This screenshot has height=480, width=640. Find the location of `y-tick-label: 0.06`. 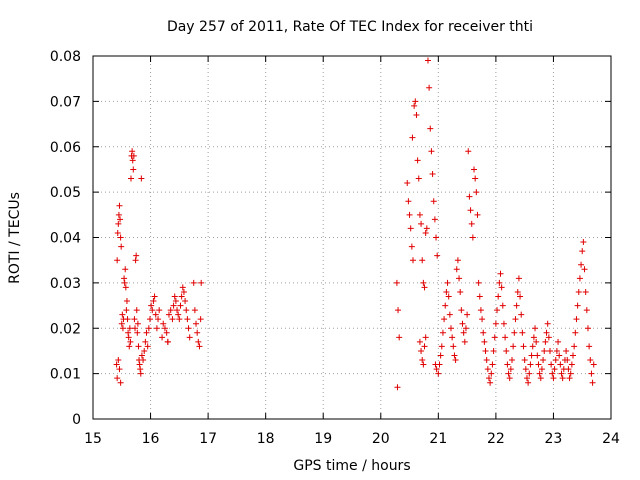

y-tick-label: 0.06 is located at coordinates (65, 148).